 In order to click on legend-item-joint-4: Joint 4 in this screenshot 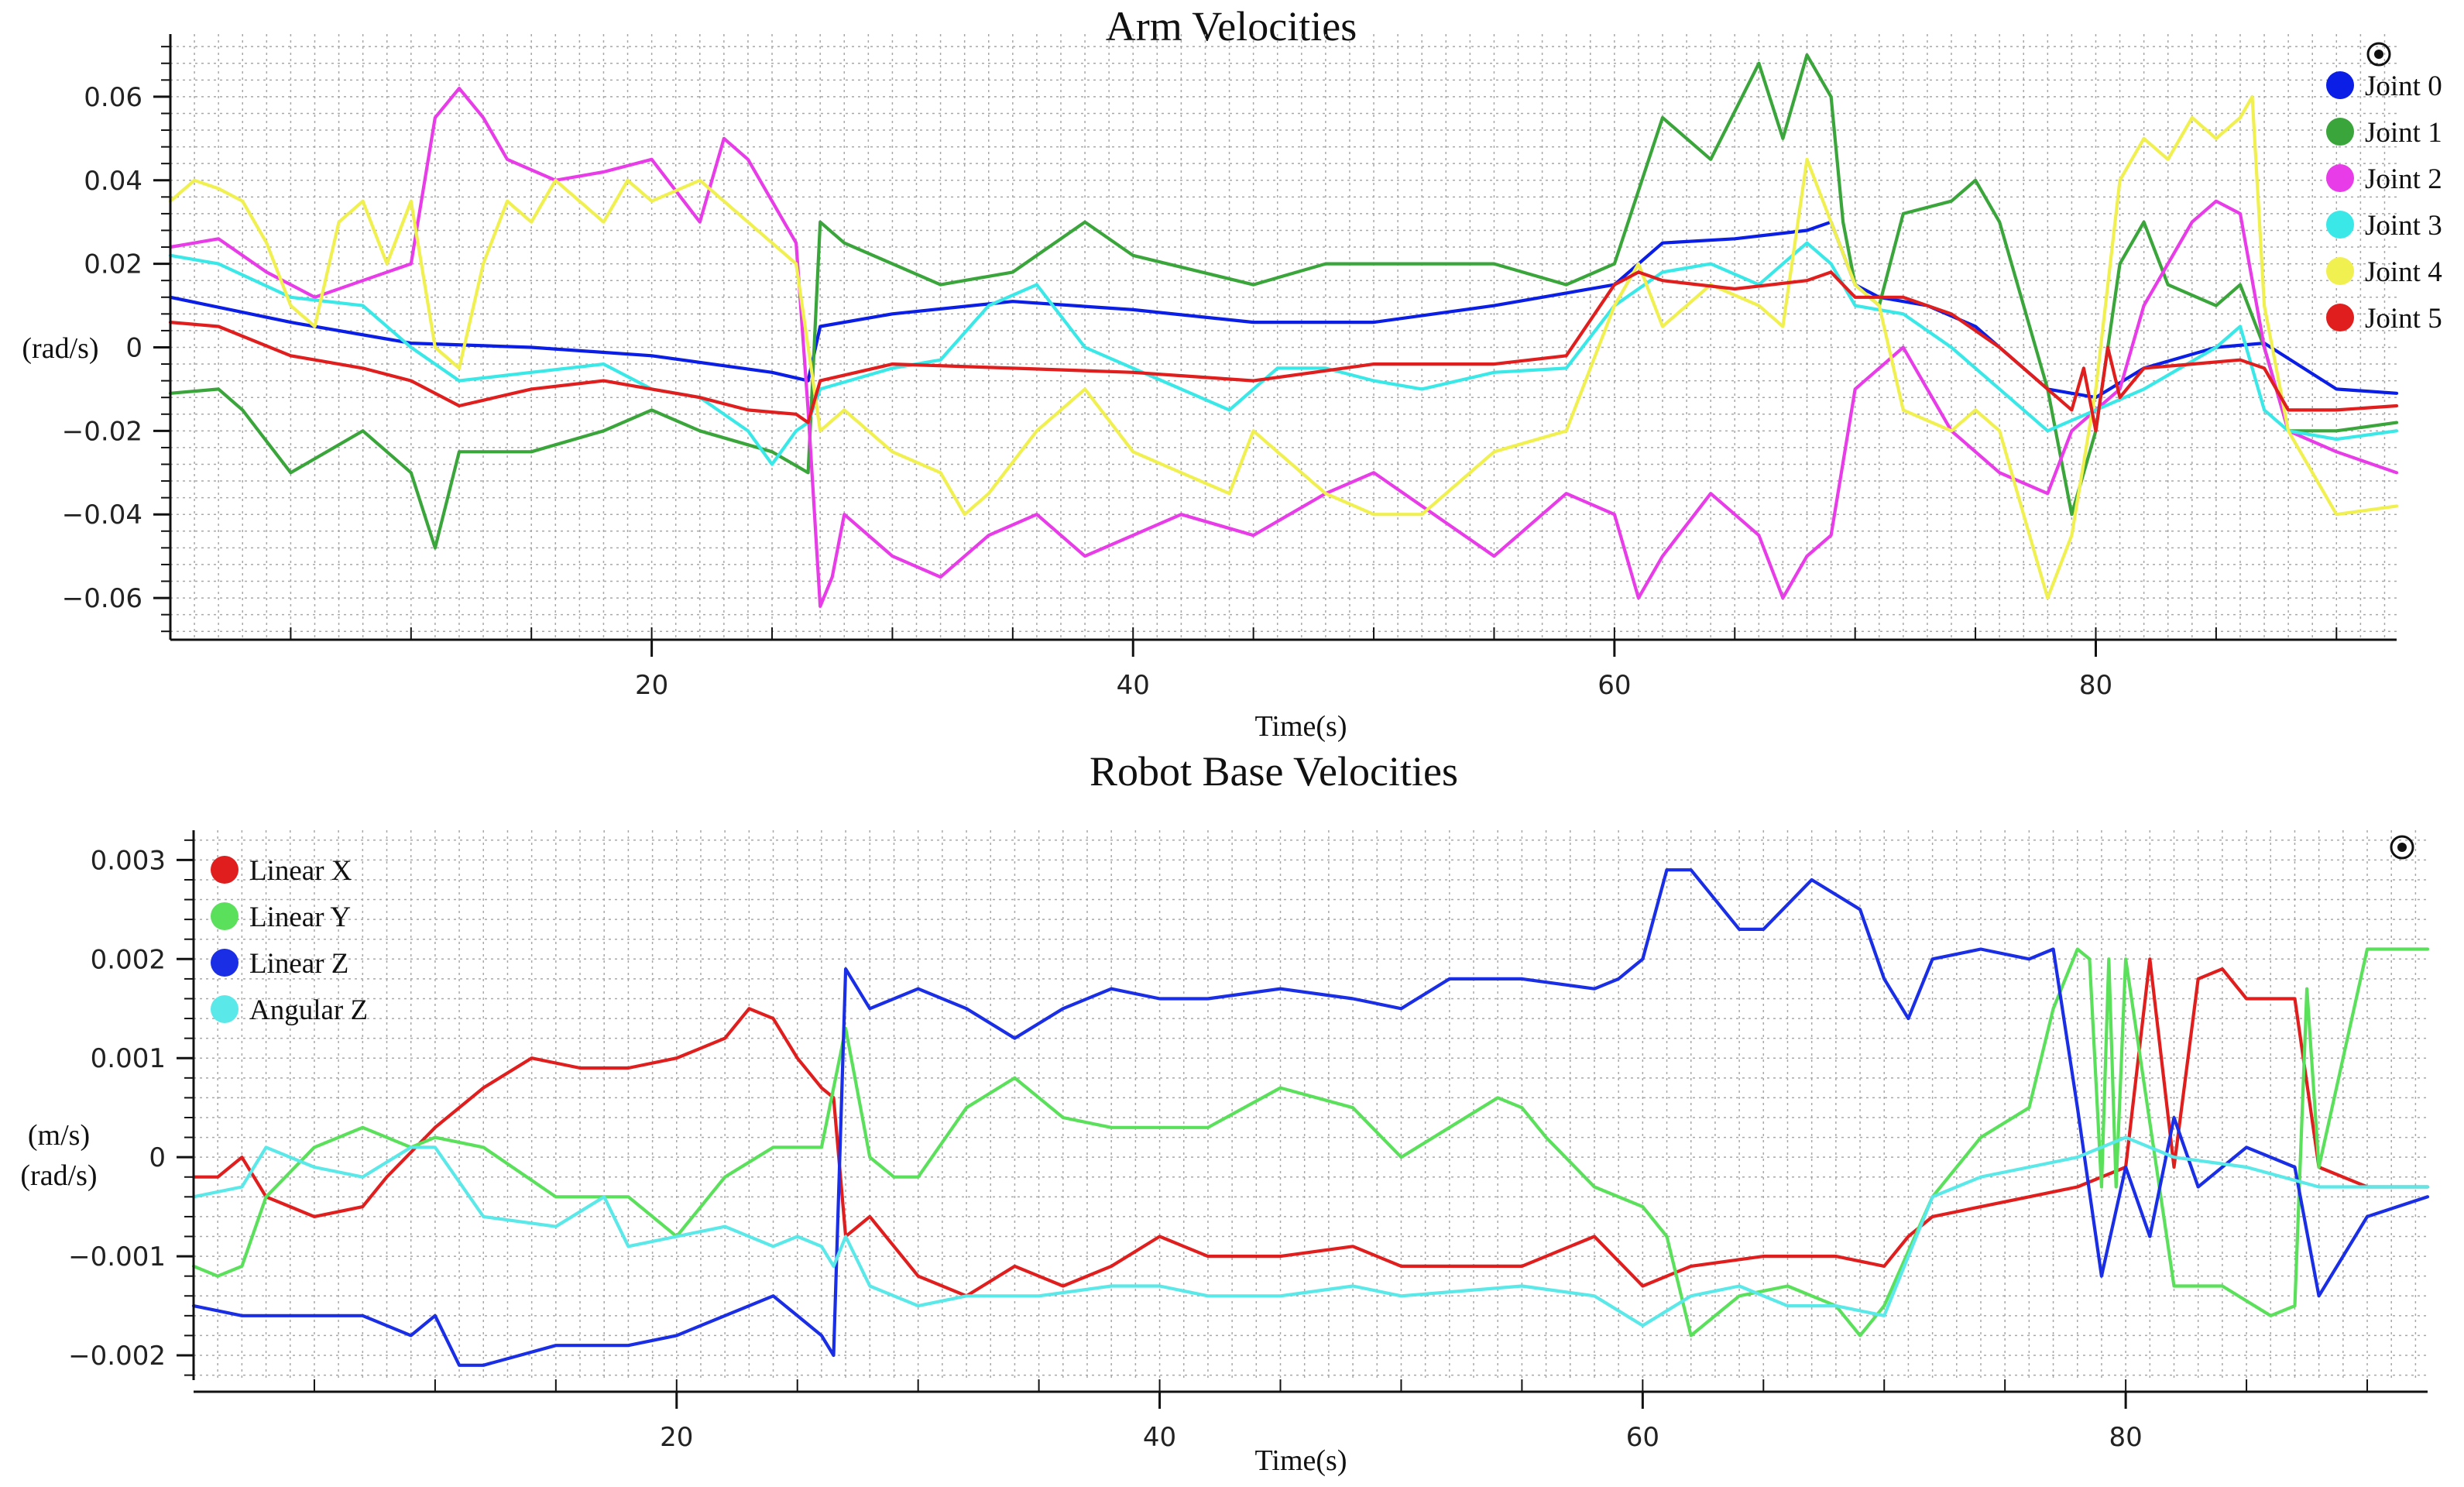, I will do `click(2384, 272)`.